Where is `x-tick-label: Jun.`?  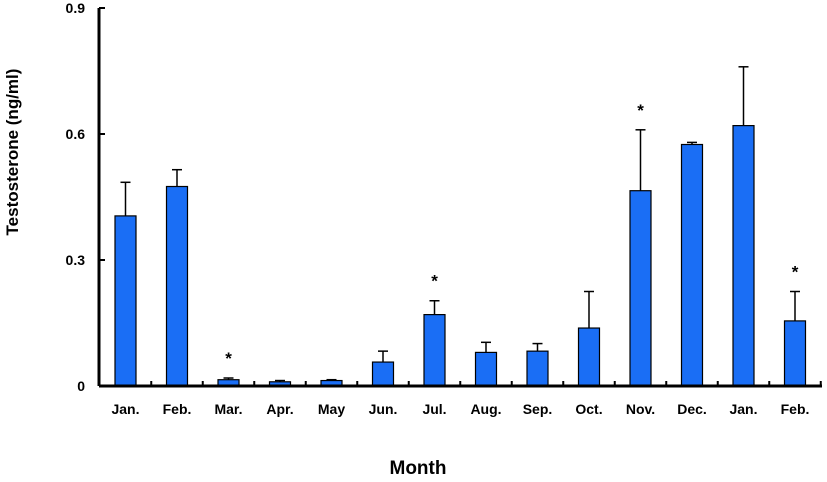 x-tick-label: Jun. is located at coordinates (383, 409).